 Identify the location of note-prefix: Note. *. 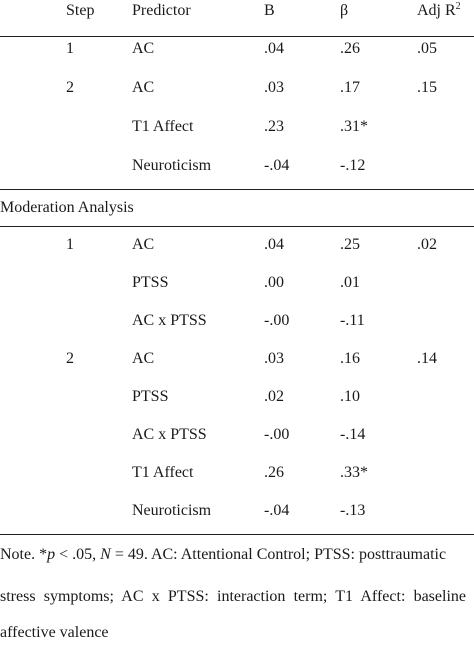
(24, 554).